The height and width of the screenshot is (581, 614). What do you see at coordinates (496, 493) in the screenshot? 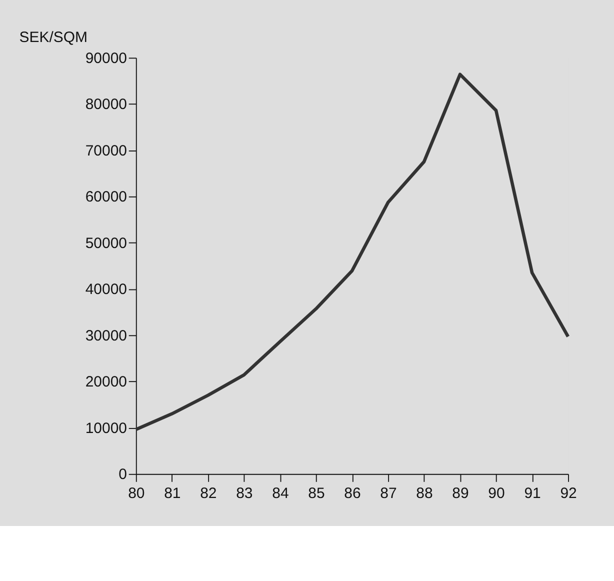
I see `x-tick-label: 90` at bounding box center [496, 493].